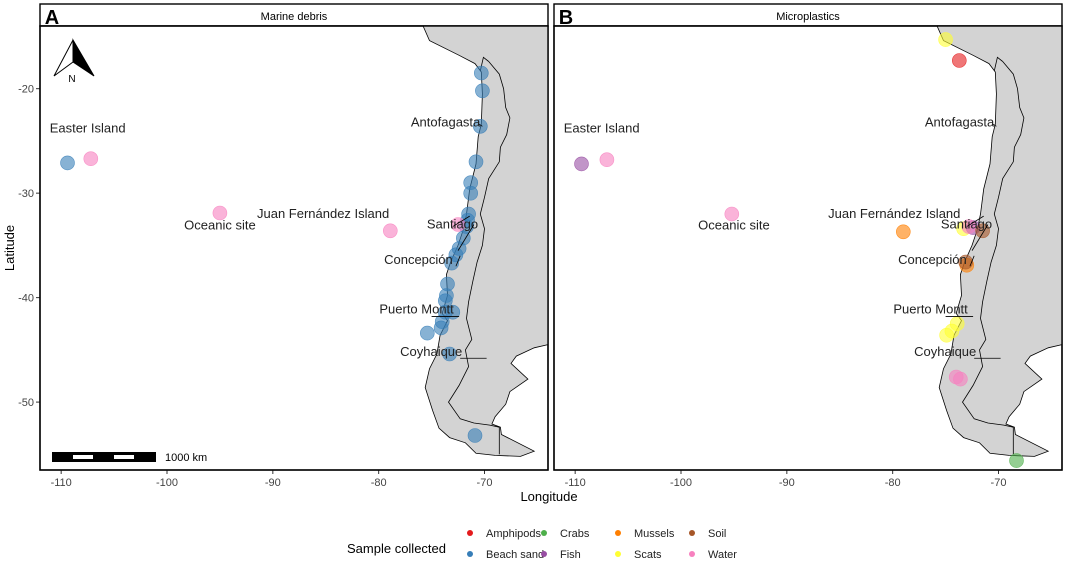 This screenshot has height=568, width=1065. Describe the element at coordinates (479, 244) in the screenshot. I see `panel-a-border-line` at that location.